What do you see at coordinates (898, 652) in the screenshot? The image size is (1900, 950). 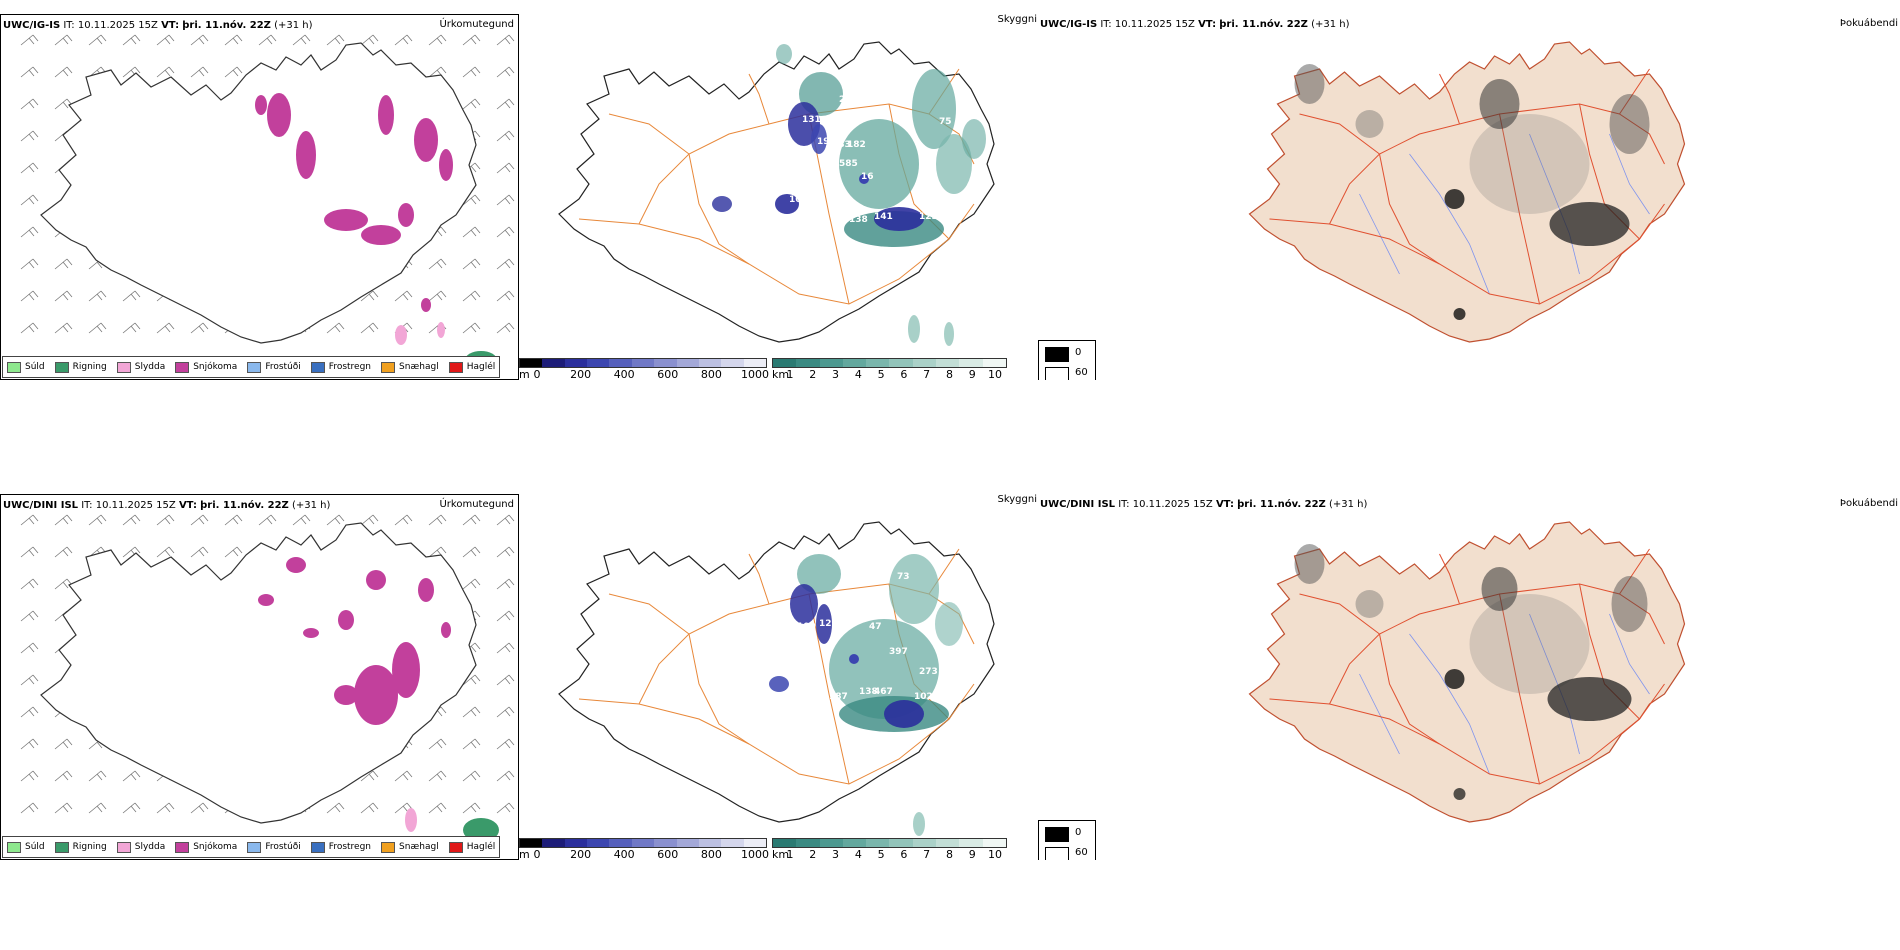 I see `cloud-base-label: 397` at bounding box center [898, 652].